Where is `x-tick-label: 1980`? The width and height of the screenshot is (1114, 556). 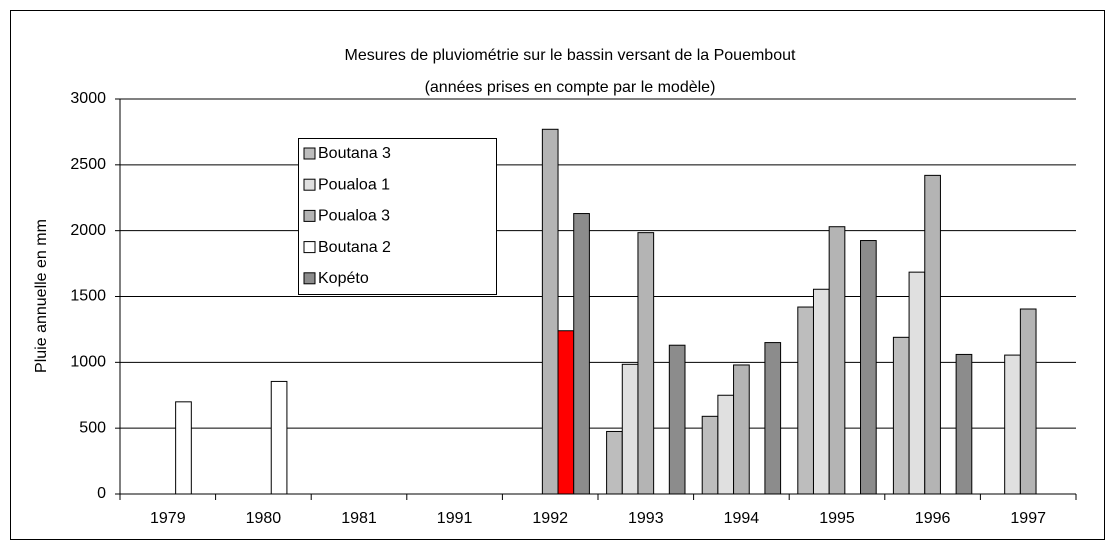 x-tick-label: 1980 is located at coordinates (264, 518).